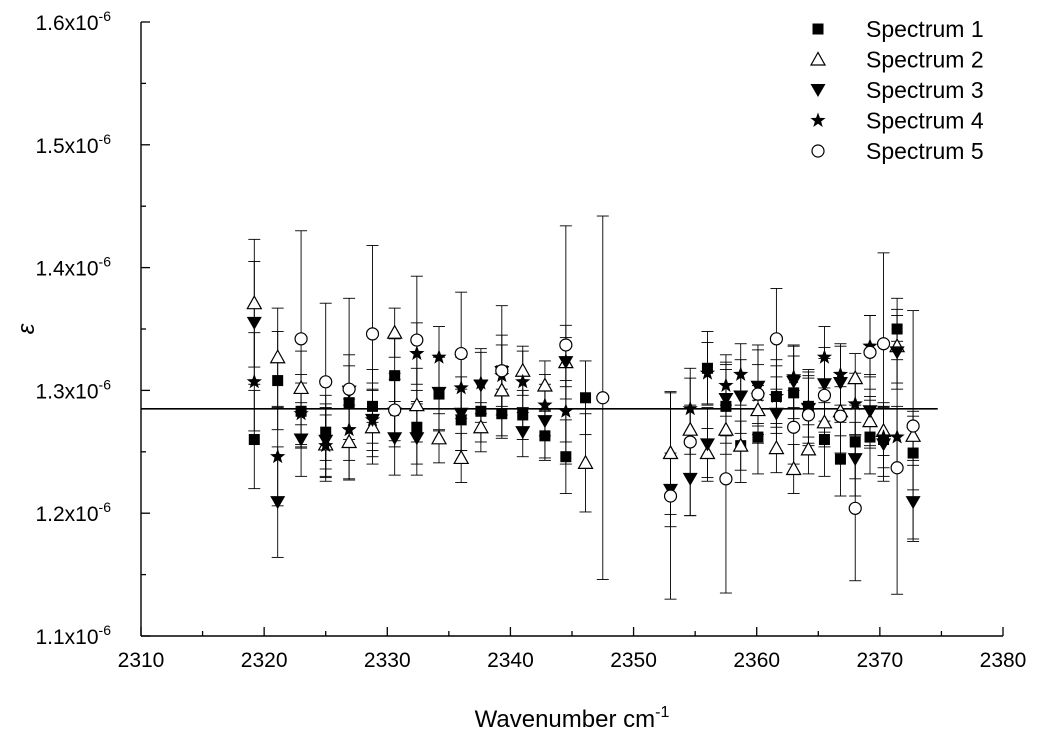  Describe the element at coordinates (73, 512) in the screenshot. I see `y-tick-label: 1.2x10⁻⁶` at that location.